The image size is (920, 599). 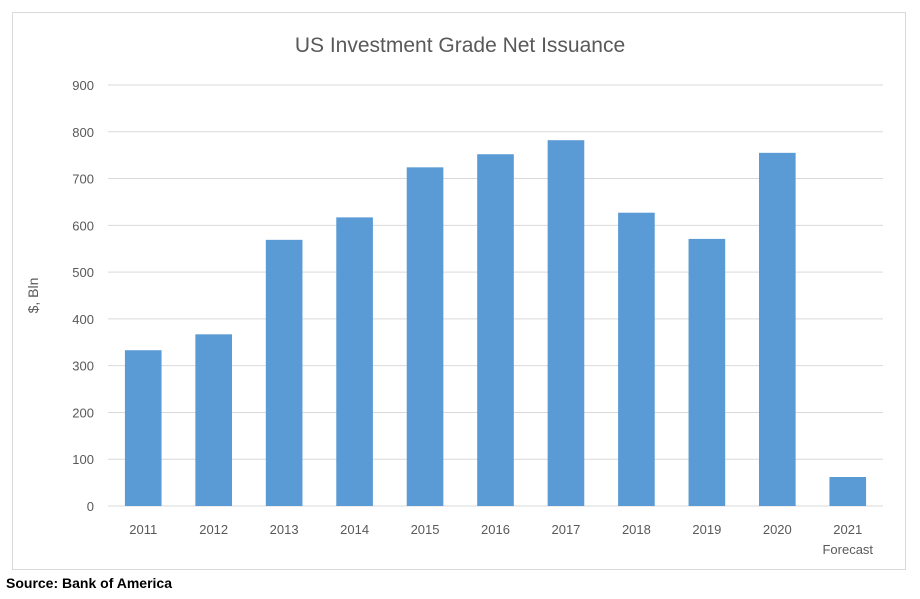 I want to click on x-tick-label: 2019, so click(x=706, y=529).